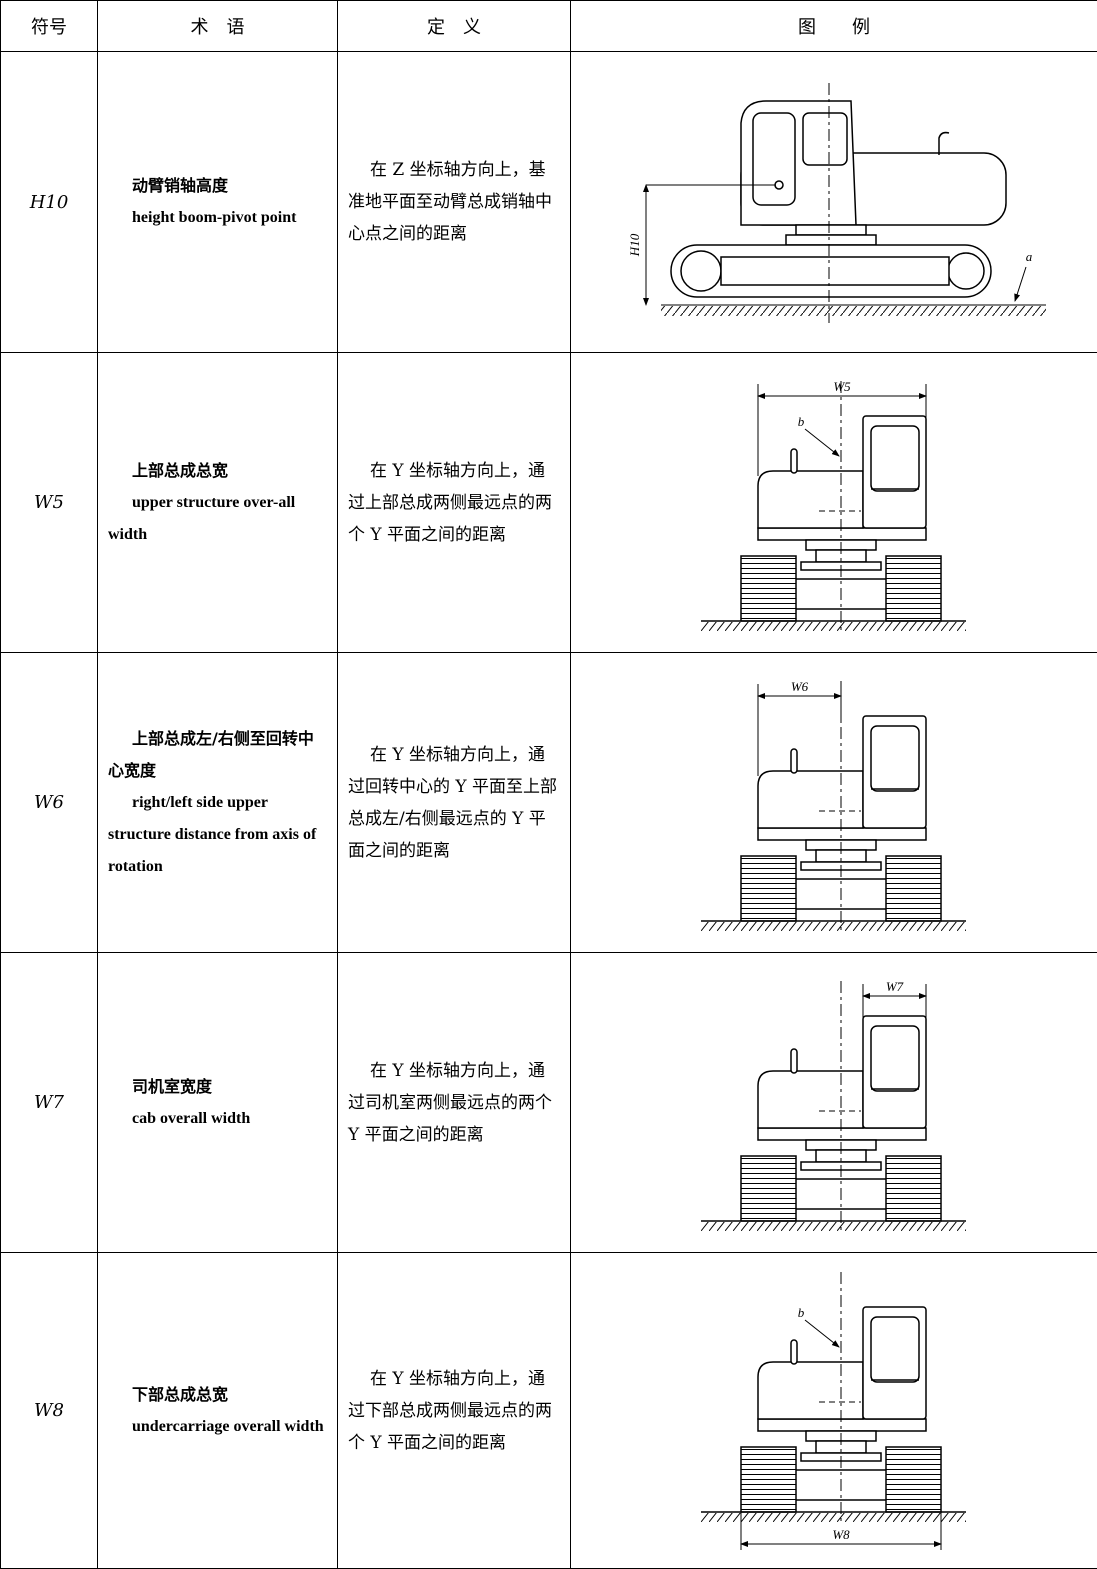 This screenshot has width=1097, height=1569. Describe the element at coordinates (454, 202) in the screenshot. I see `definition-cell: 在 Z 坐标轴方向上，基准地平面至动臂总成销轴中心点之间的距离` at that location.